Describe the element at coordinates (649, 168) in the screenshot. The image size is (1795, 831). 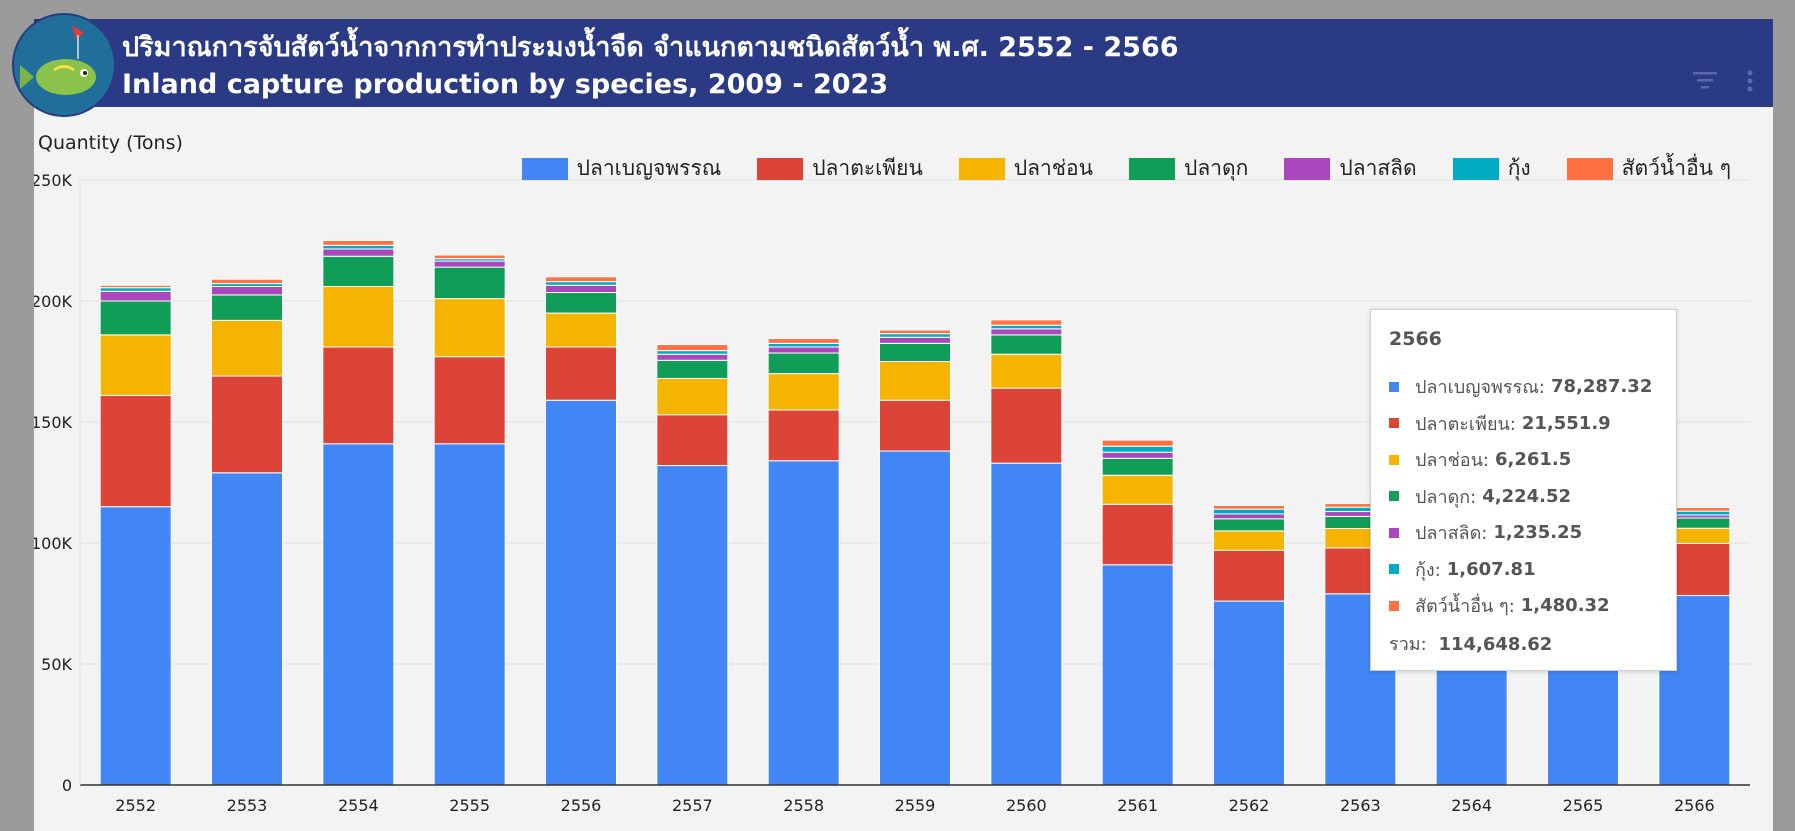
I see `legend-label: ปลาเบญจพรรณ` at that location.